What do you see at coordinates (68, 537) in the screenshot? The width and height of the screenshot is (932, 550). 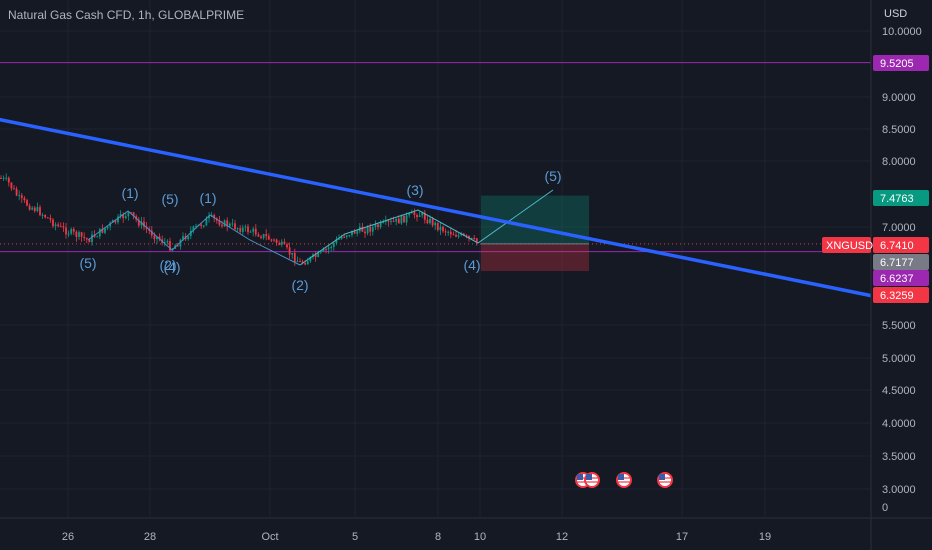 I see `x-tick-label: 26` at bounding box center [68, 537].